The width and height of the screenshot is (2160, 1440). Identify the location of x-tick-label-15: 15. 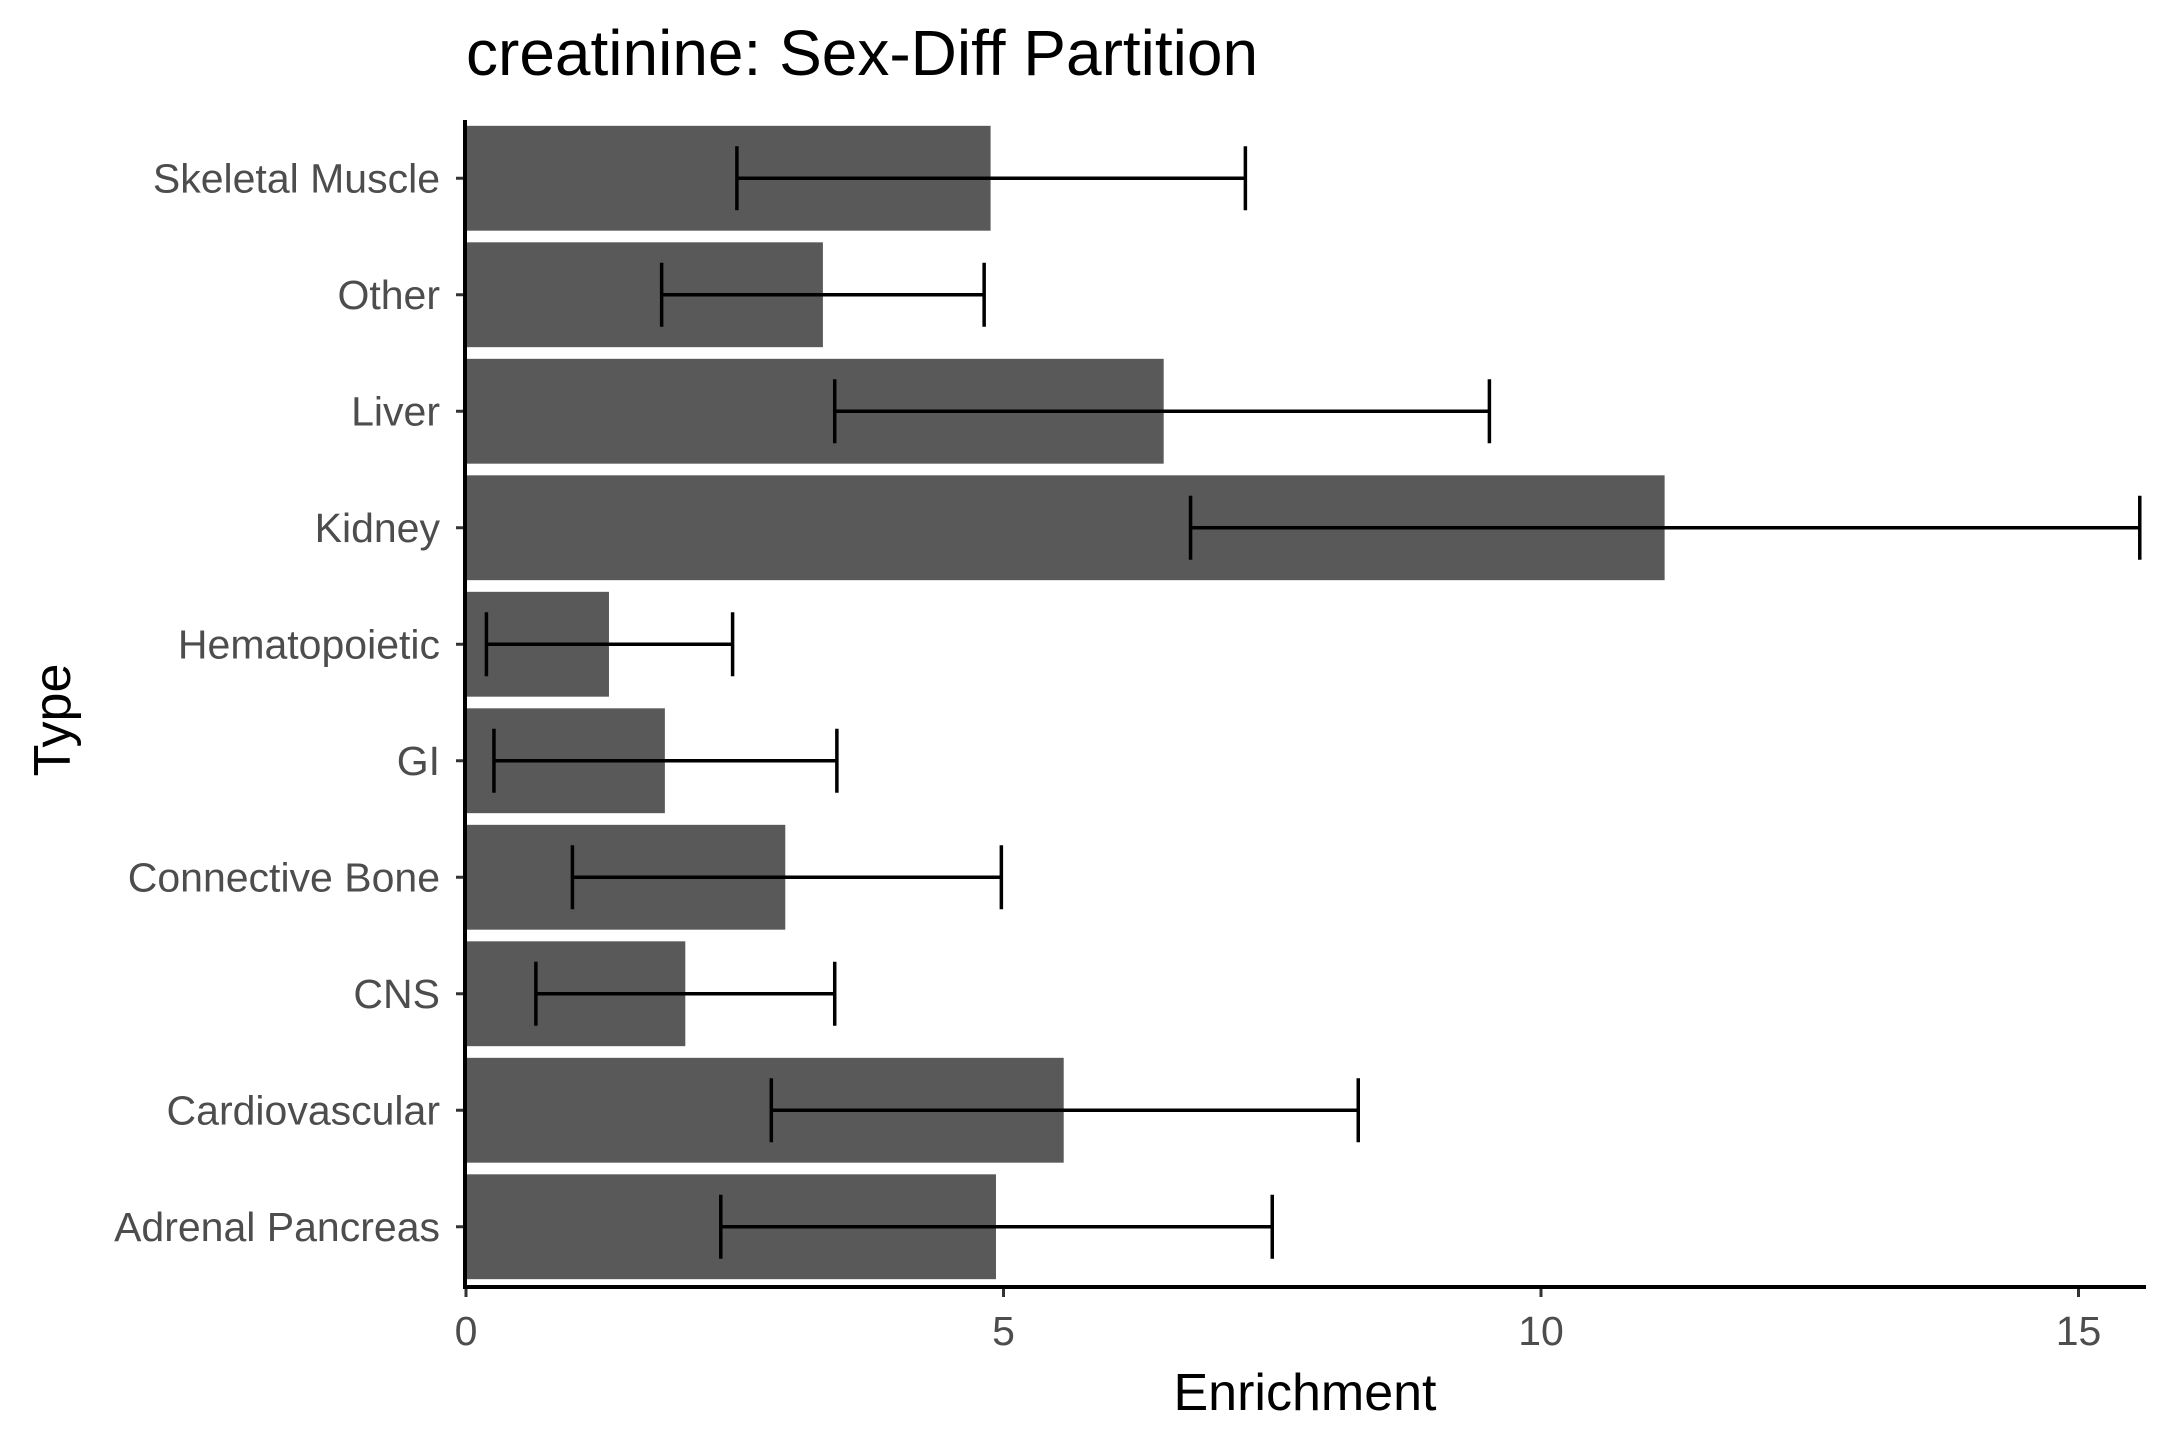
(2079, 1331).